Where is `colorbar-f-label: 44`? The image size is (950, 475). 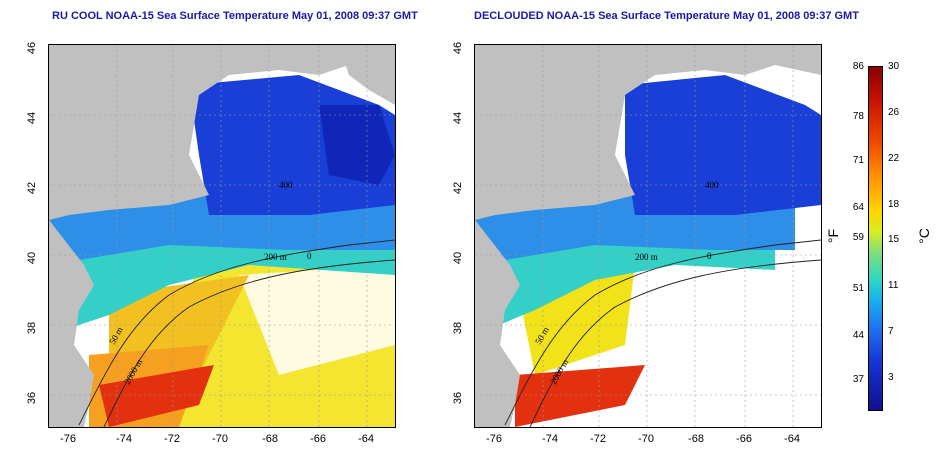
colorbar-f-label: 44 is located at coordinates (858, 335).